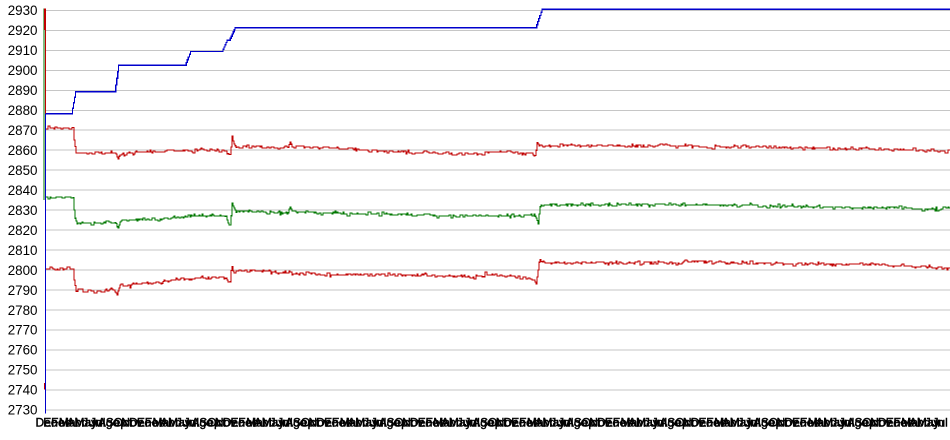 The width and height of the screenshot is (950, 440). I want to click on svg-text: 2740, so click(23, 390).